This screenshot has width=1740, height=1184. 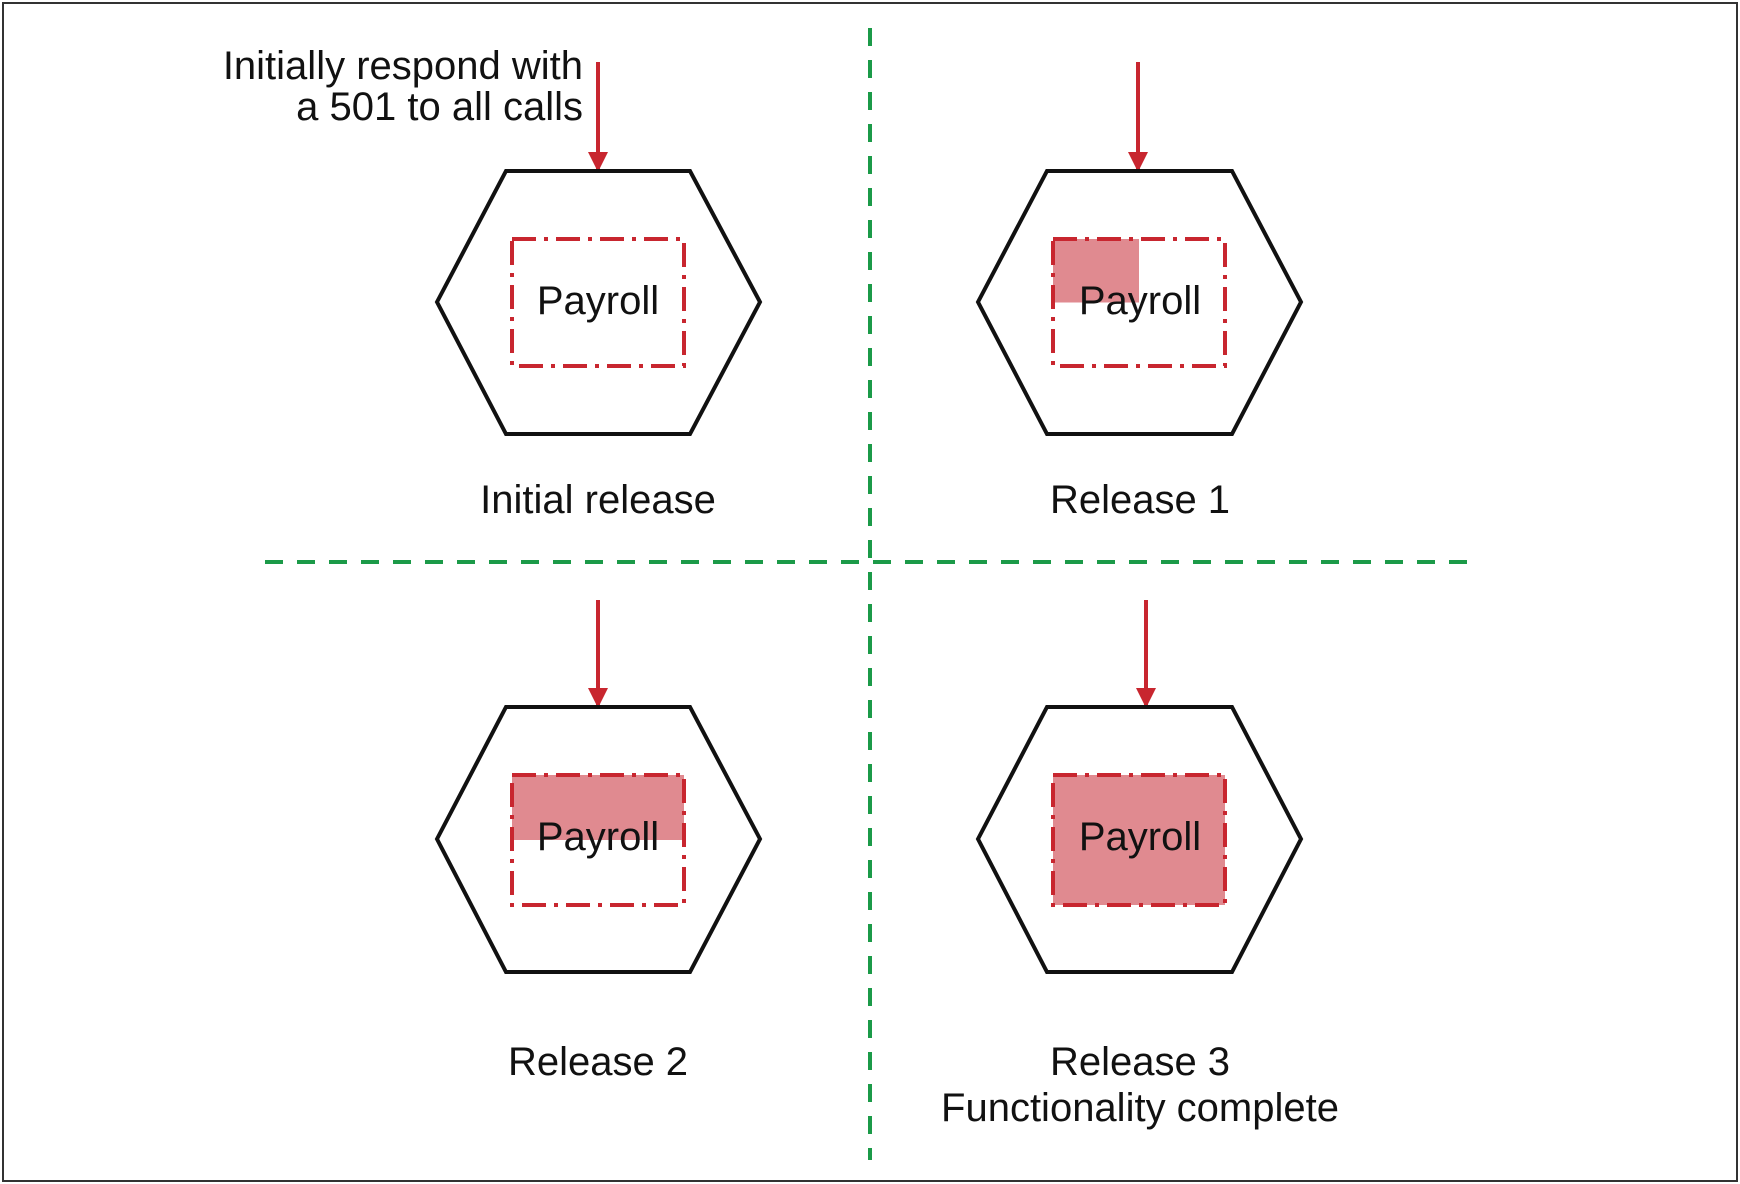 I want to click on panel-release-1: Payroll Release 1, so click(x=1139, y=292).